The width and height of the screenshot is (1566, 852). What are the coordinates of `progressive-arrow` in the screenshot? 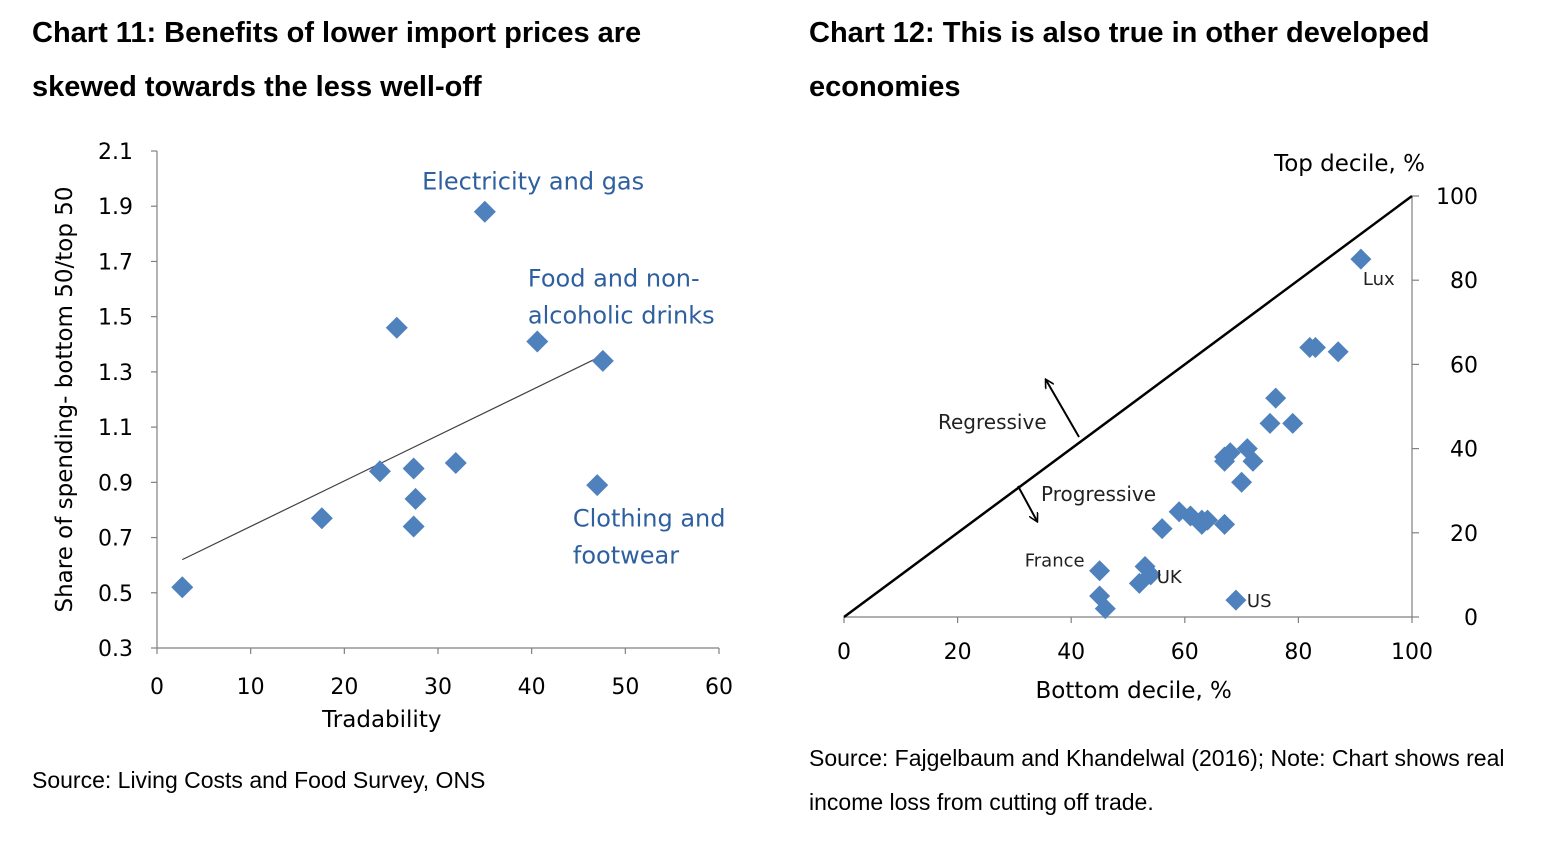 It's located at (1027, 503).